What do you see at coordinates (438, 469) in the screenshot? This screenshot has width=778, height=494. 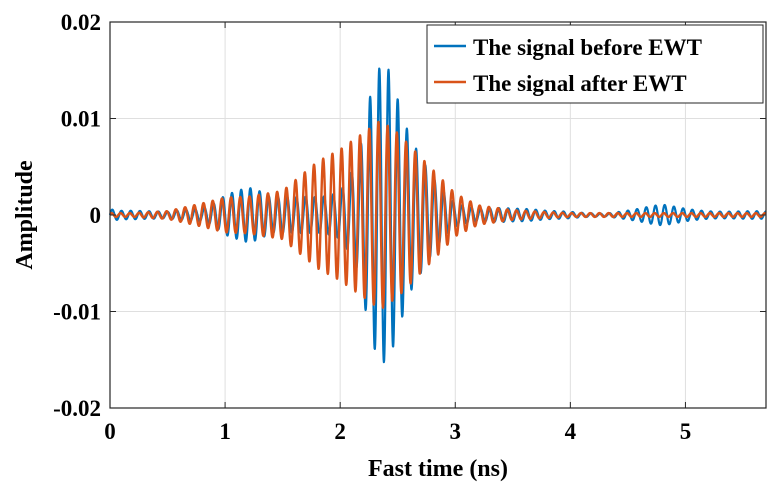 I see `x-axis-label: Fast time (ns)` at bounding box center [438, 469].